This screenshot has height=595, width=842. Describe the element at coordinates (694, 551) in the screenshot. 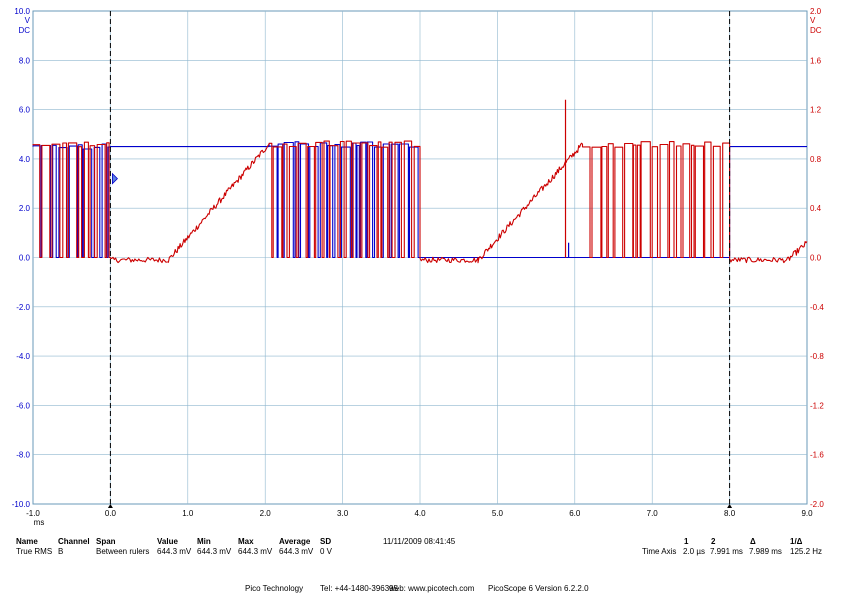

I see `ruler-1-value: 2.0 µs` at that location.